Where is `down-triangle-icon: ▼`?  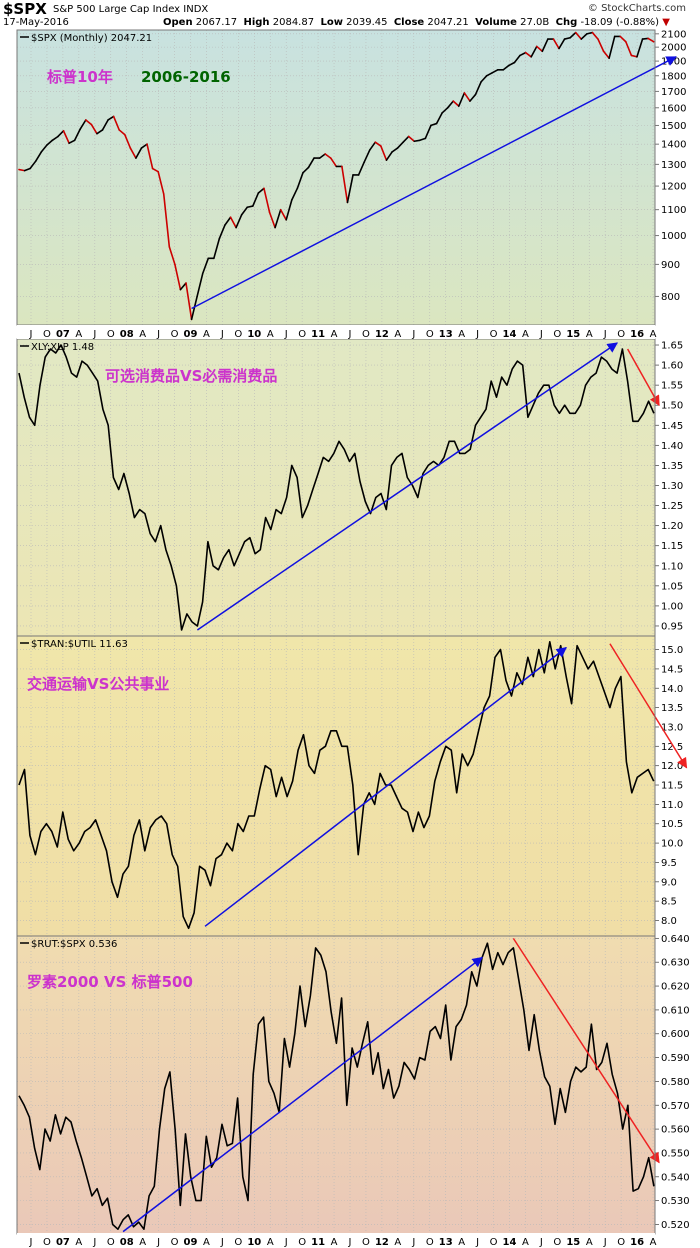 down-triangle-icon: ▼ is located at coordinates (666, 22).